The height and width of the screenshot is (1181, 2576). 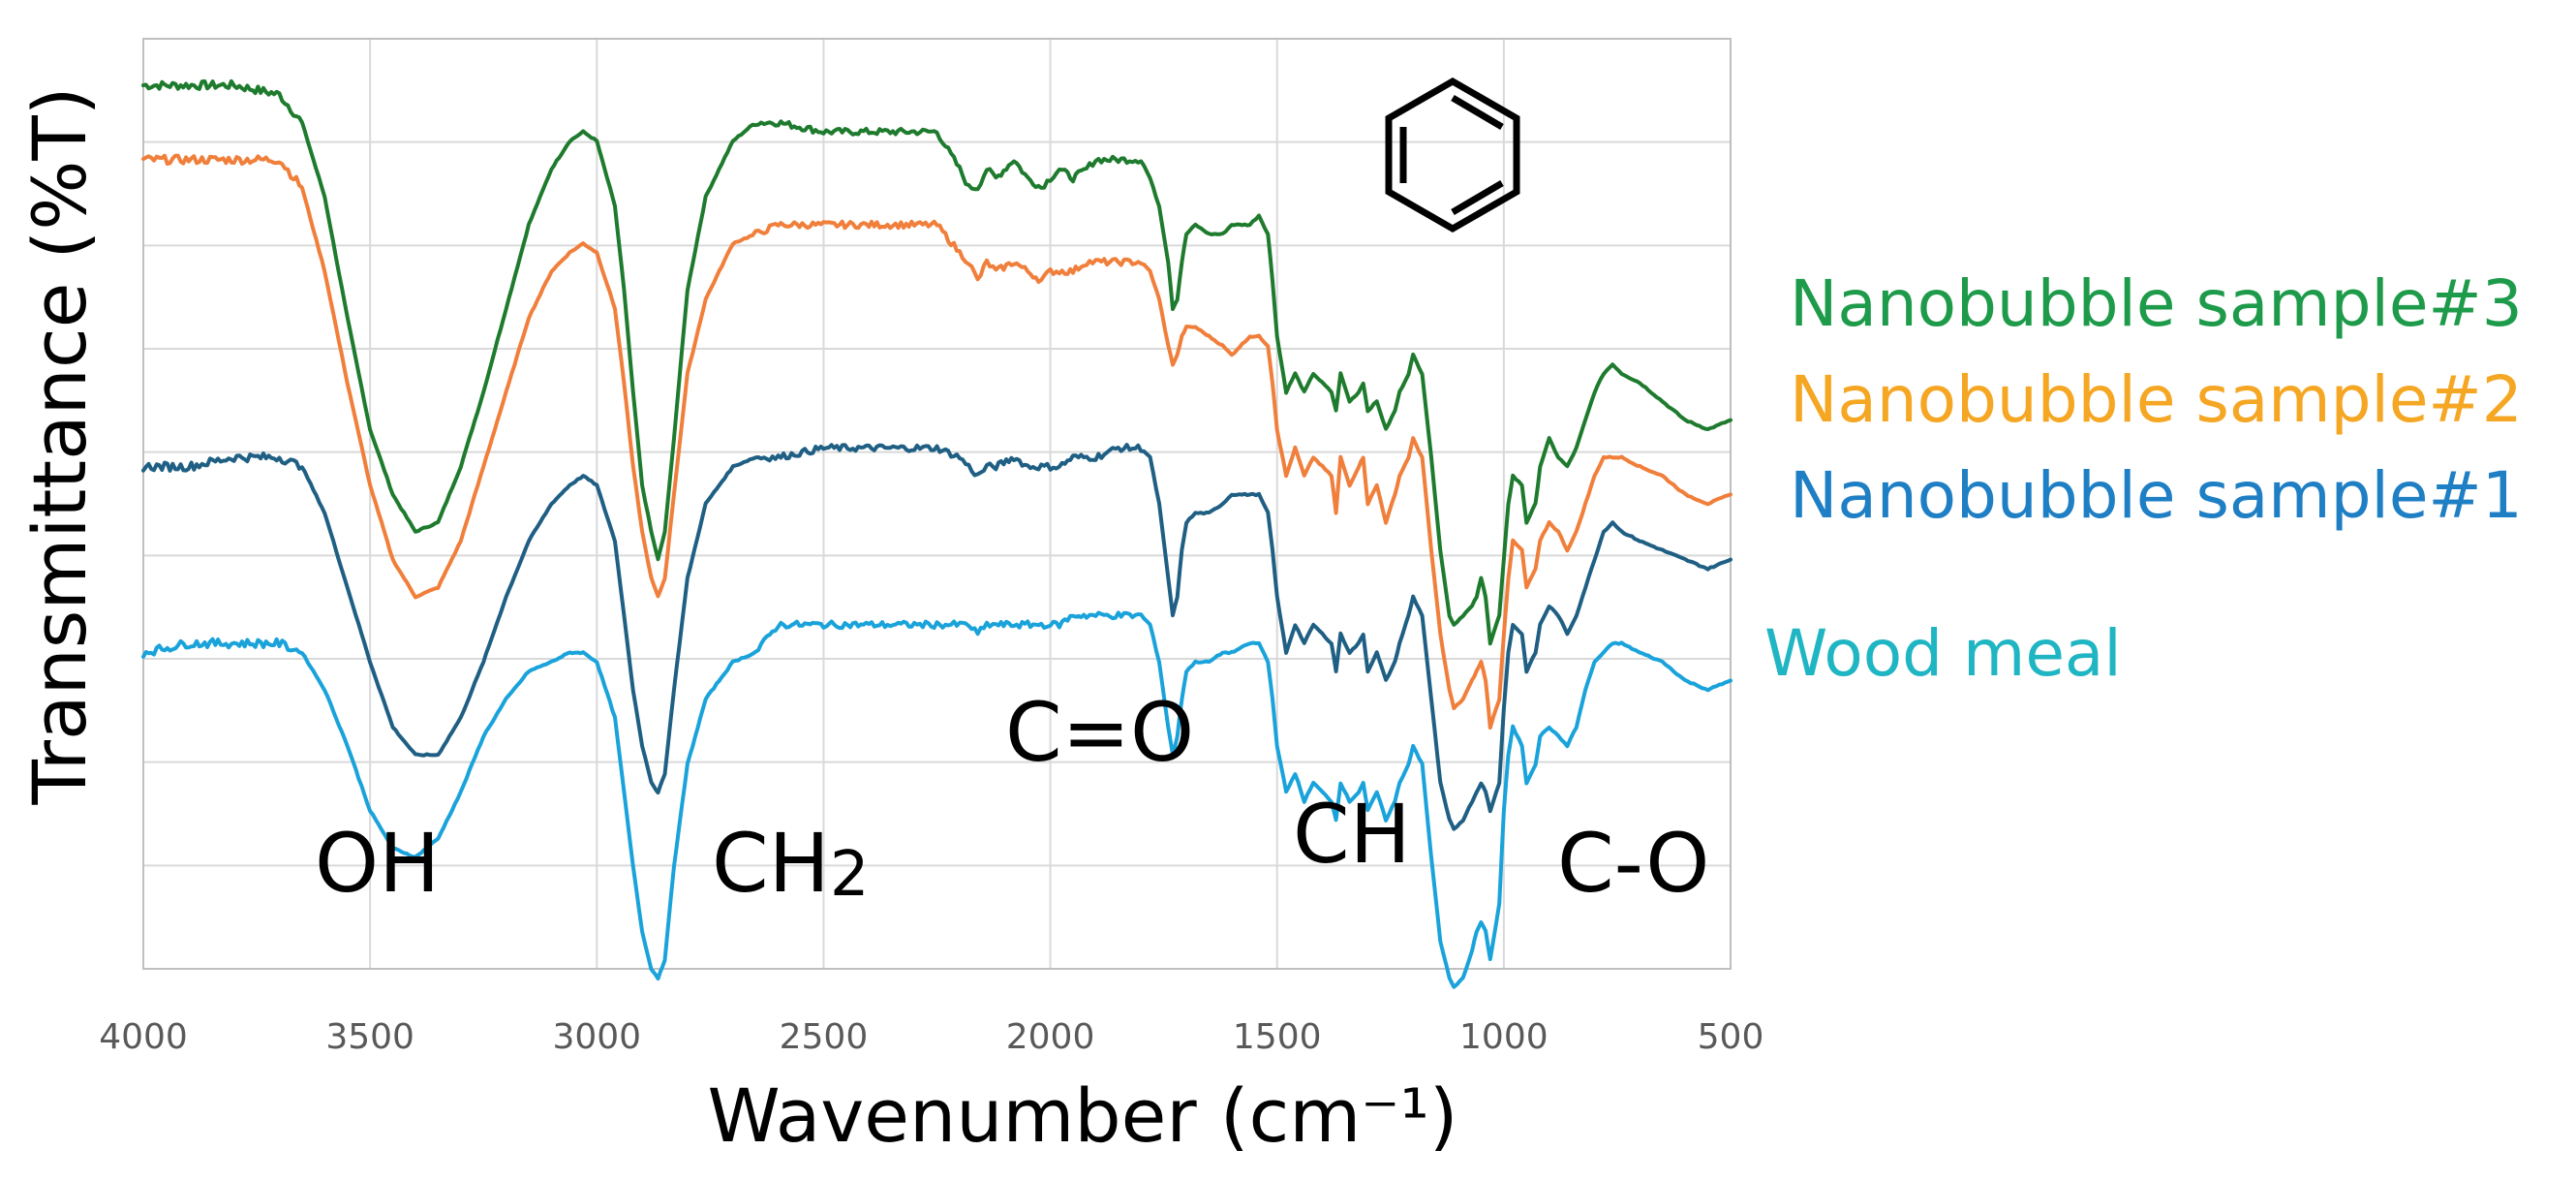 I want to click on x-tick-label: 1000, so click(x=1504, y=1037).